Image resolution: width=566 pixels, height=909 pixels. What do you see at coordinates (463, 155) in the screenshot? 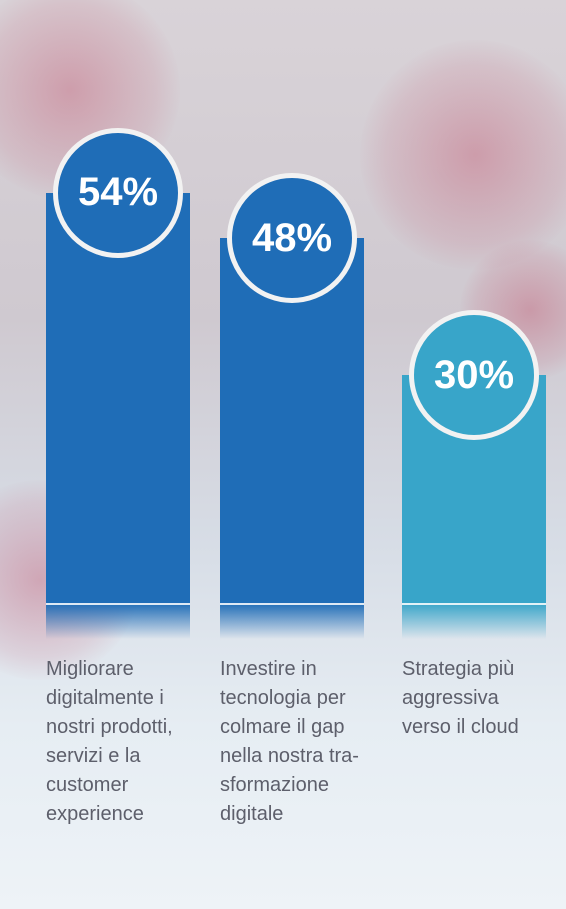
I see `background-decoration` at bounding box center [463, 155].